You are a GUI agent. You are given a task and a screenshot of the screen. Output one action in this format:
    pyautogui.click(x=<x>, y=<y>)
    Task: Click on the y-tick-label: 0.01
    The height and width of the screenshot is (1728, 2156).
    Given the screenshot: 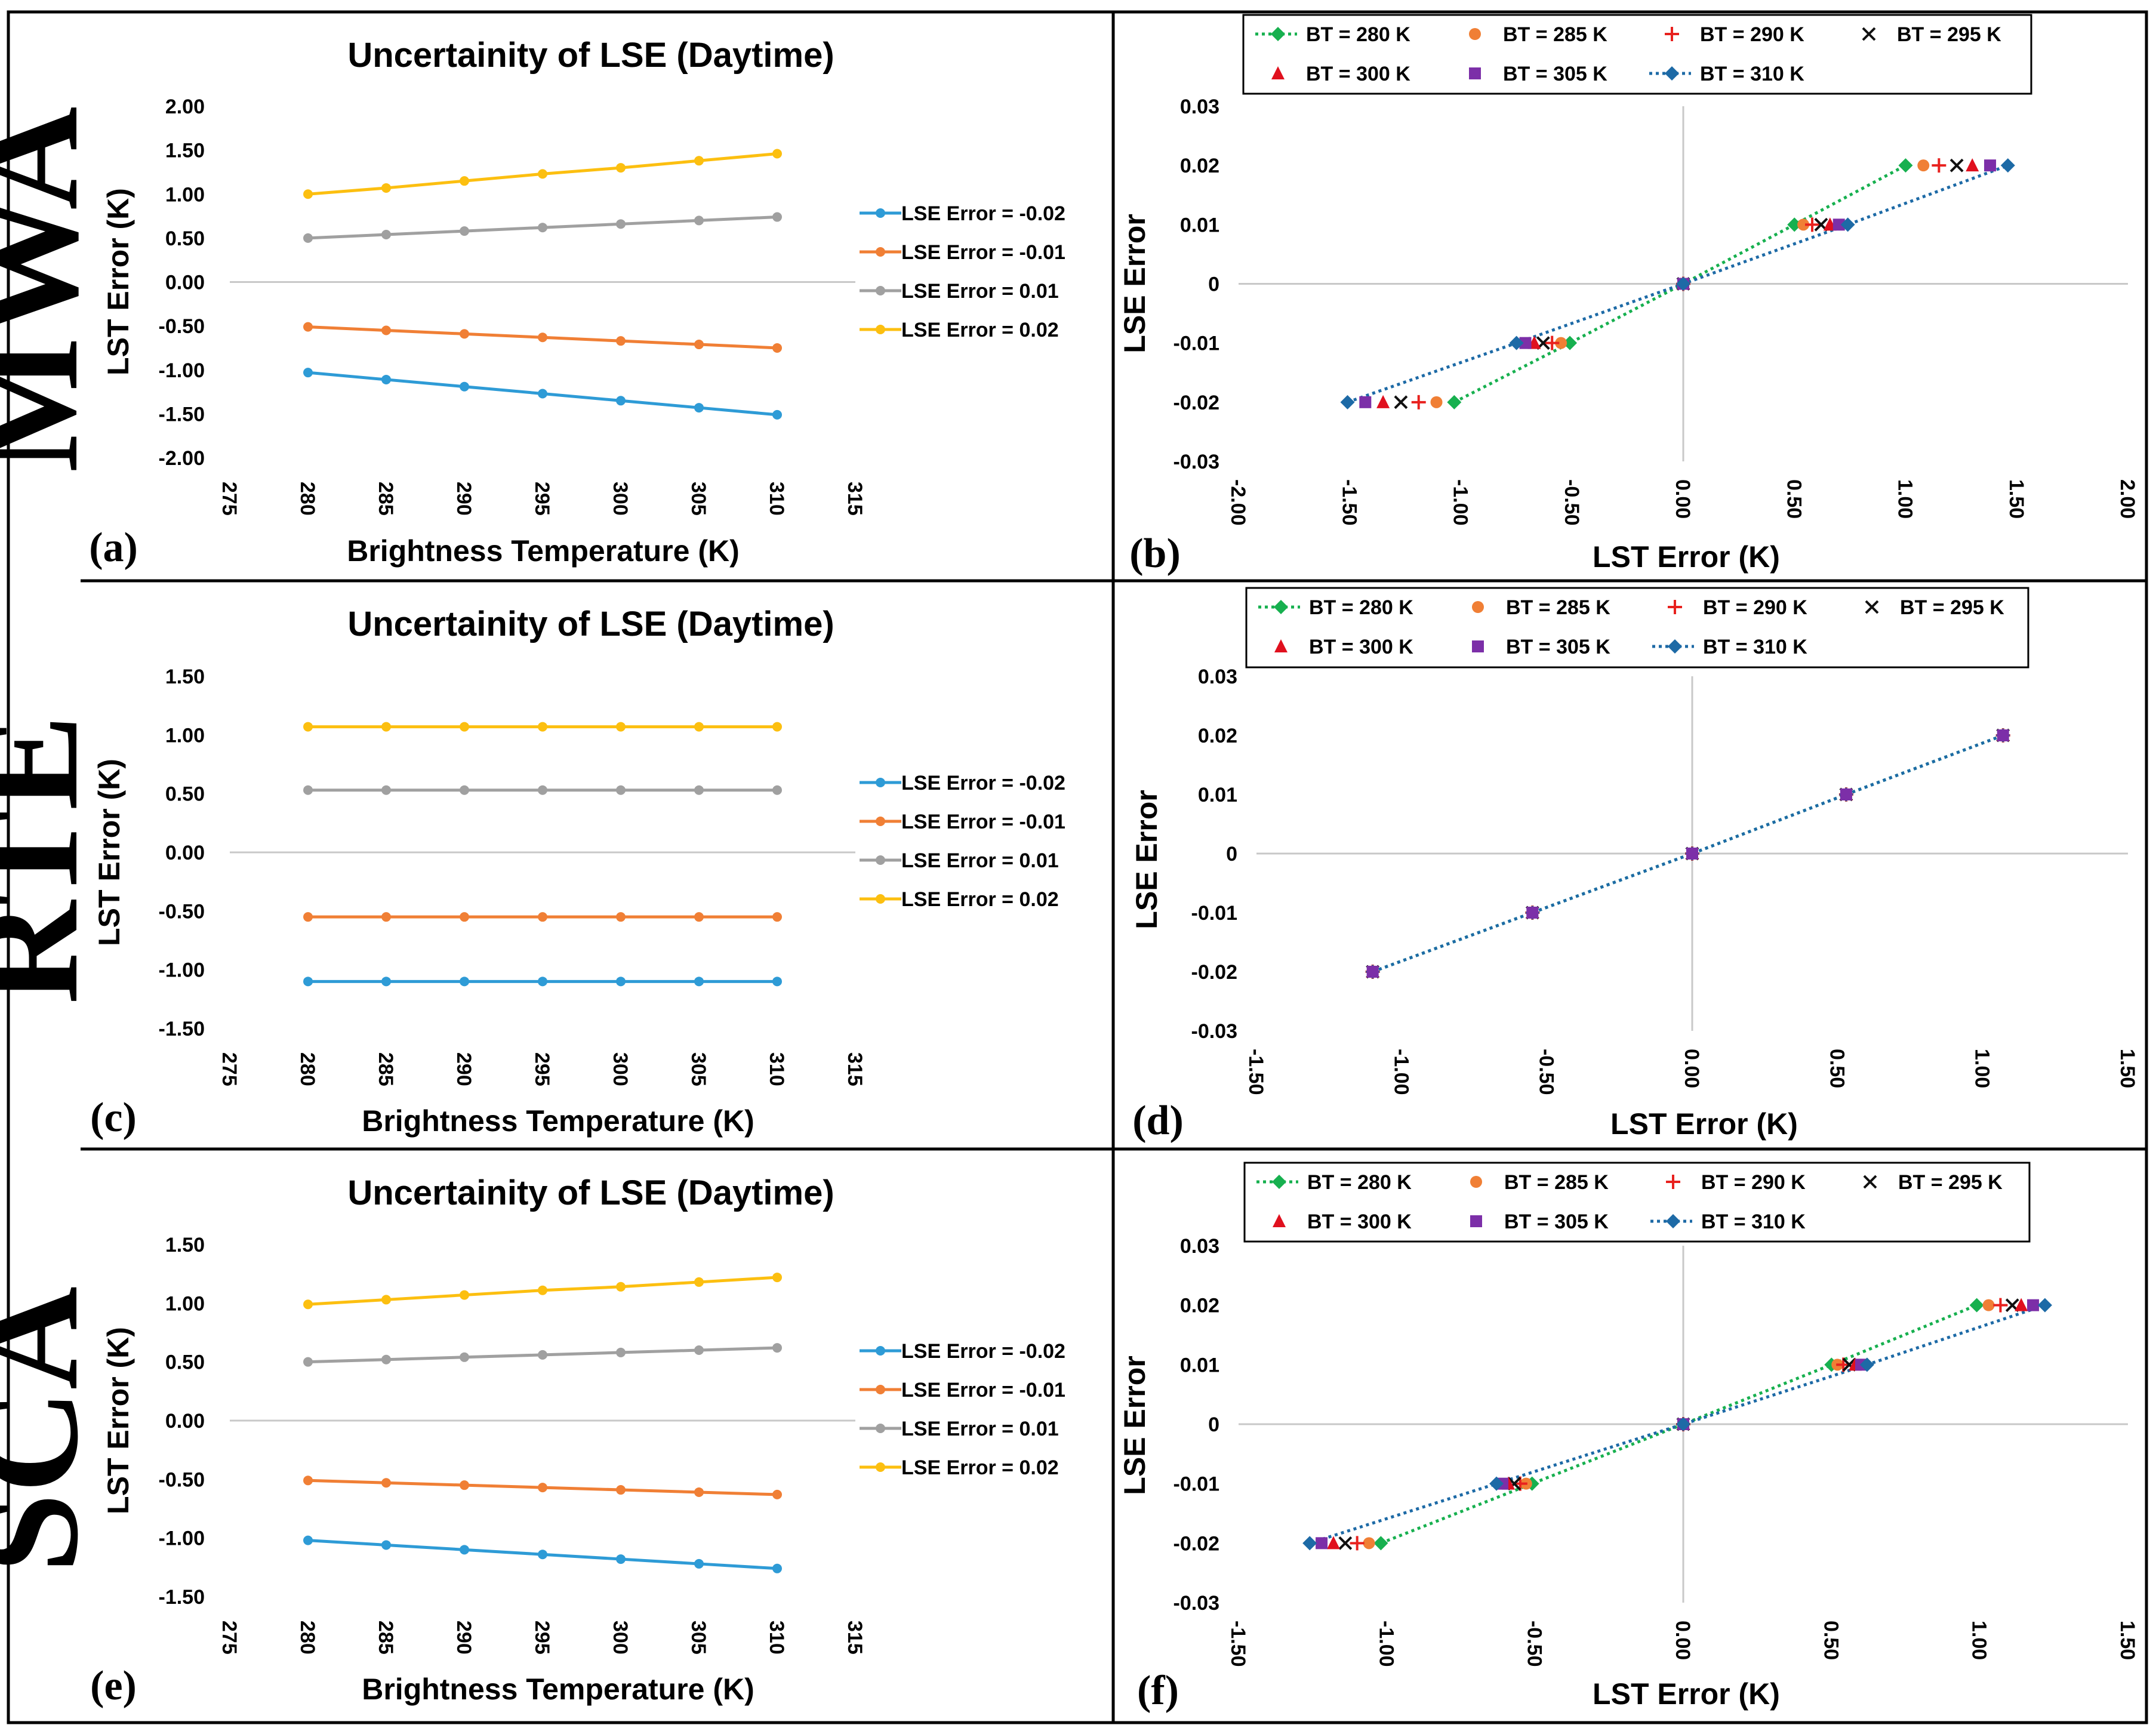 What is the action you would take?
    pyautogui.click(x=1217, y=795)
    